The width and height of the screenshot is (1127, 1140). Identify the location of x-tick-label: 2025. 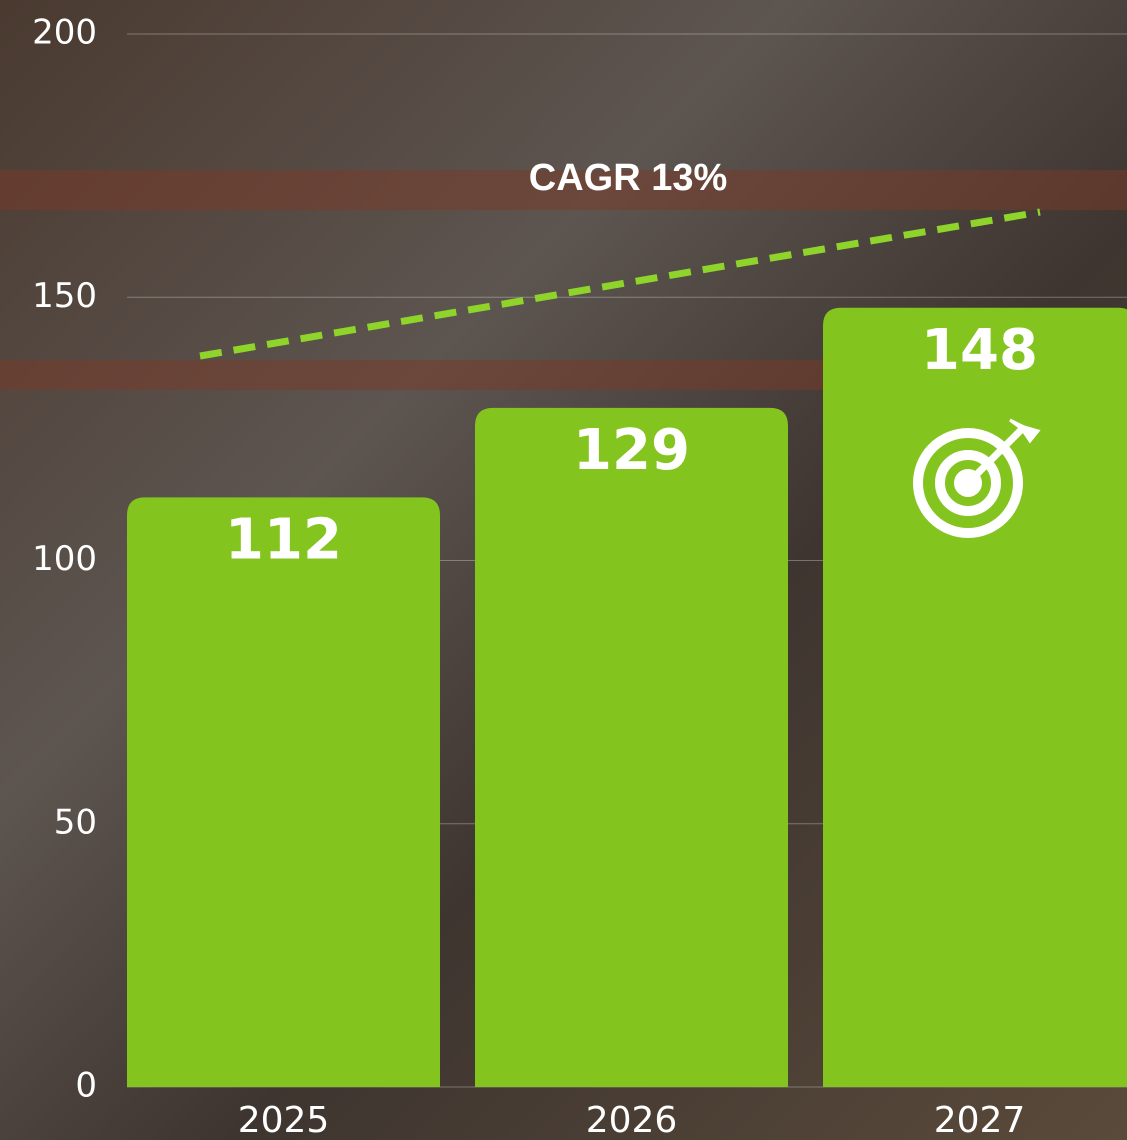
(284, 1120).